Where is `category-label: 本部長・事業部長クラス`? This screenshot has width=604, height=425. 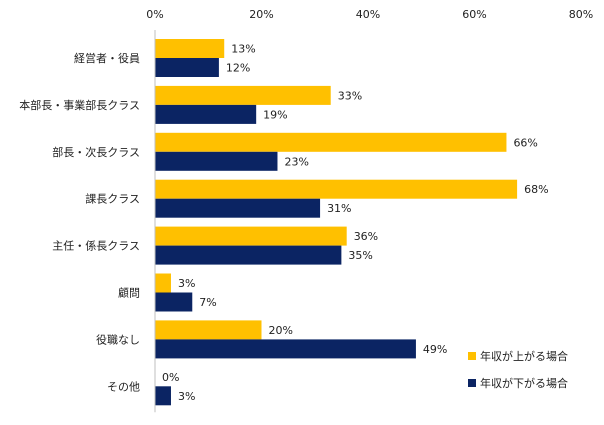 category-label: 本部長・事業部長クラス is located at coordinates (79, 105).